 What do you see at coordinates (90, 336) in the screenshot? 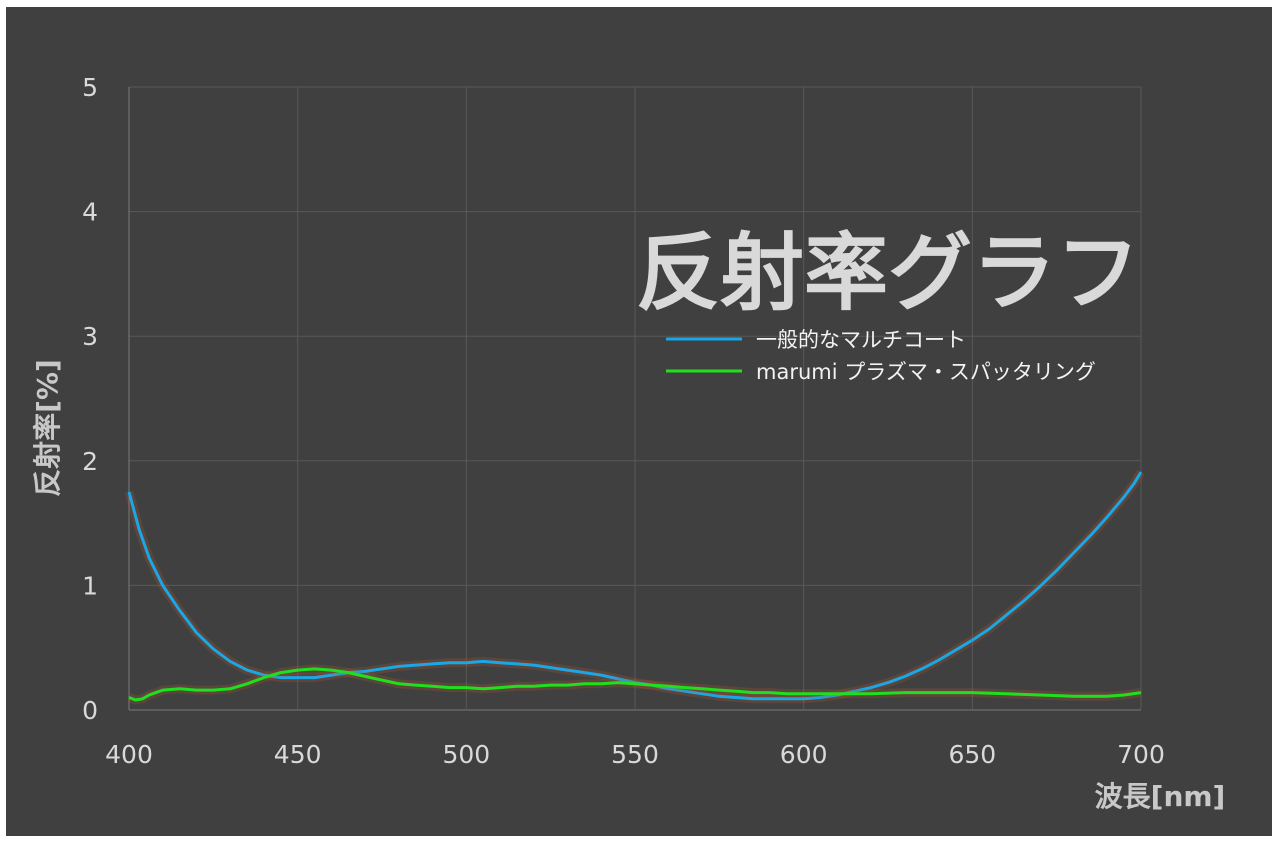
I see `y-tick-label: 3` at bounding box center [90, 336].